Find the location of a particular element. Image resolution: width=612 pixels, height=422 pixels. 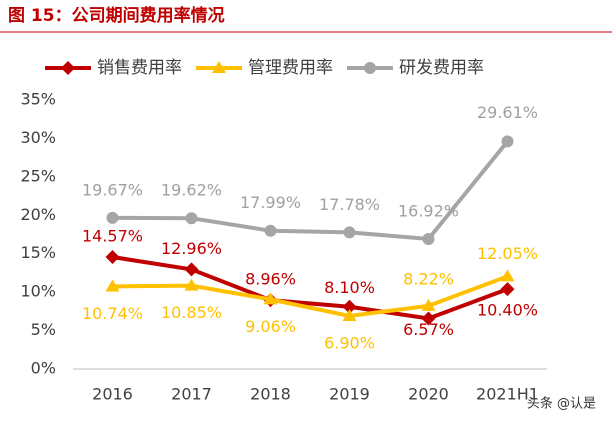

x-tick-label: 2019 is located at coordinates (349, 394).